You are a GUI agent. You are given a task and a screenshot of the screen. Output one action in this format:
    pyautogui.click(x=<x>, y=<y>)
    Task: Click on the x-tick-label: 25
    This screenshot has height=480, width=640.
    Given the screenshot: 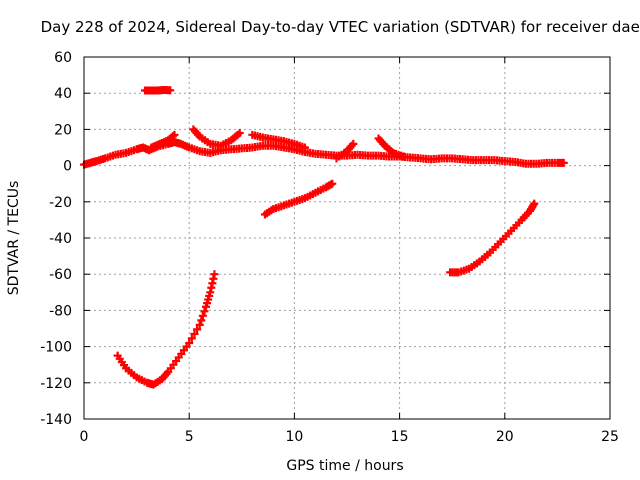 What is the action you would take?
    pyautogui.click(x=610, y=437)
    